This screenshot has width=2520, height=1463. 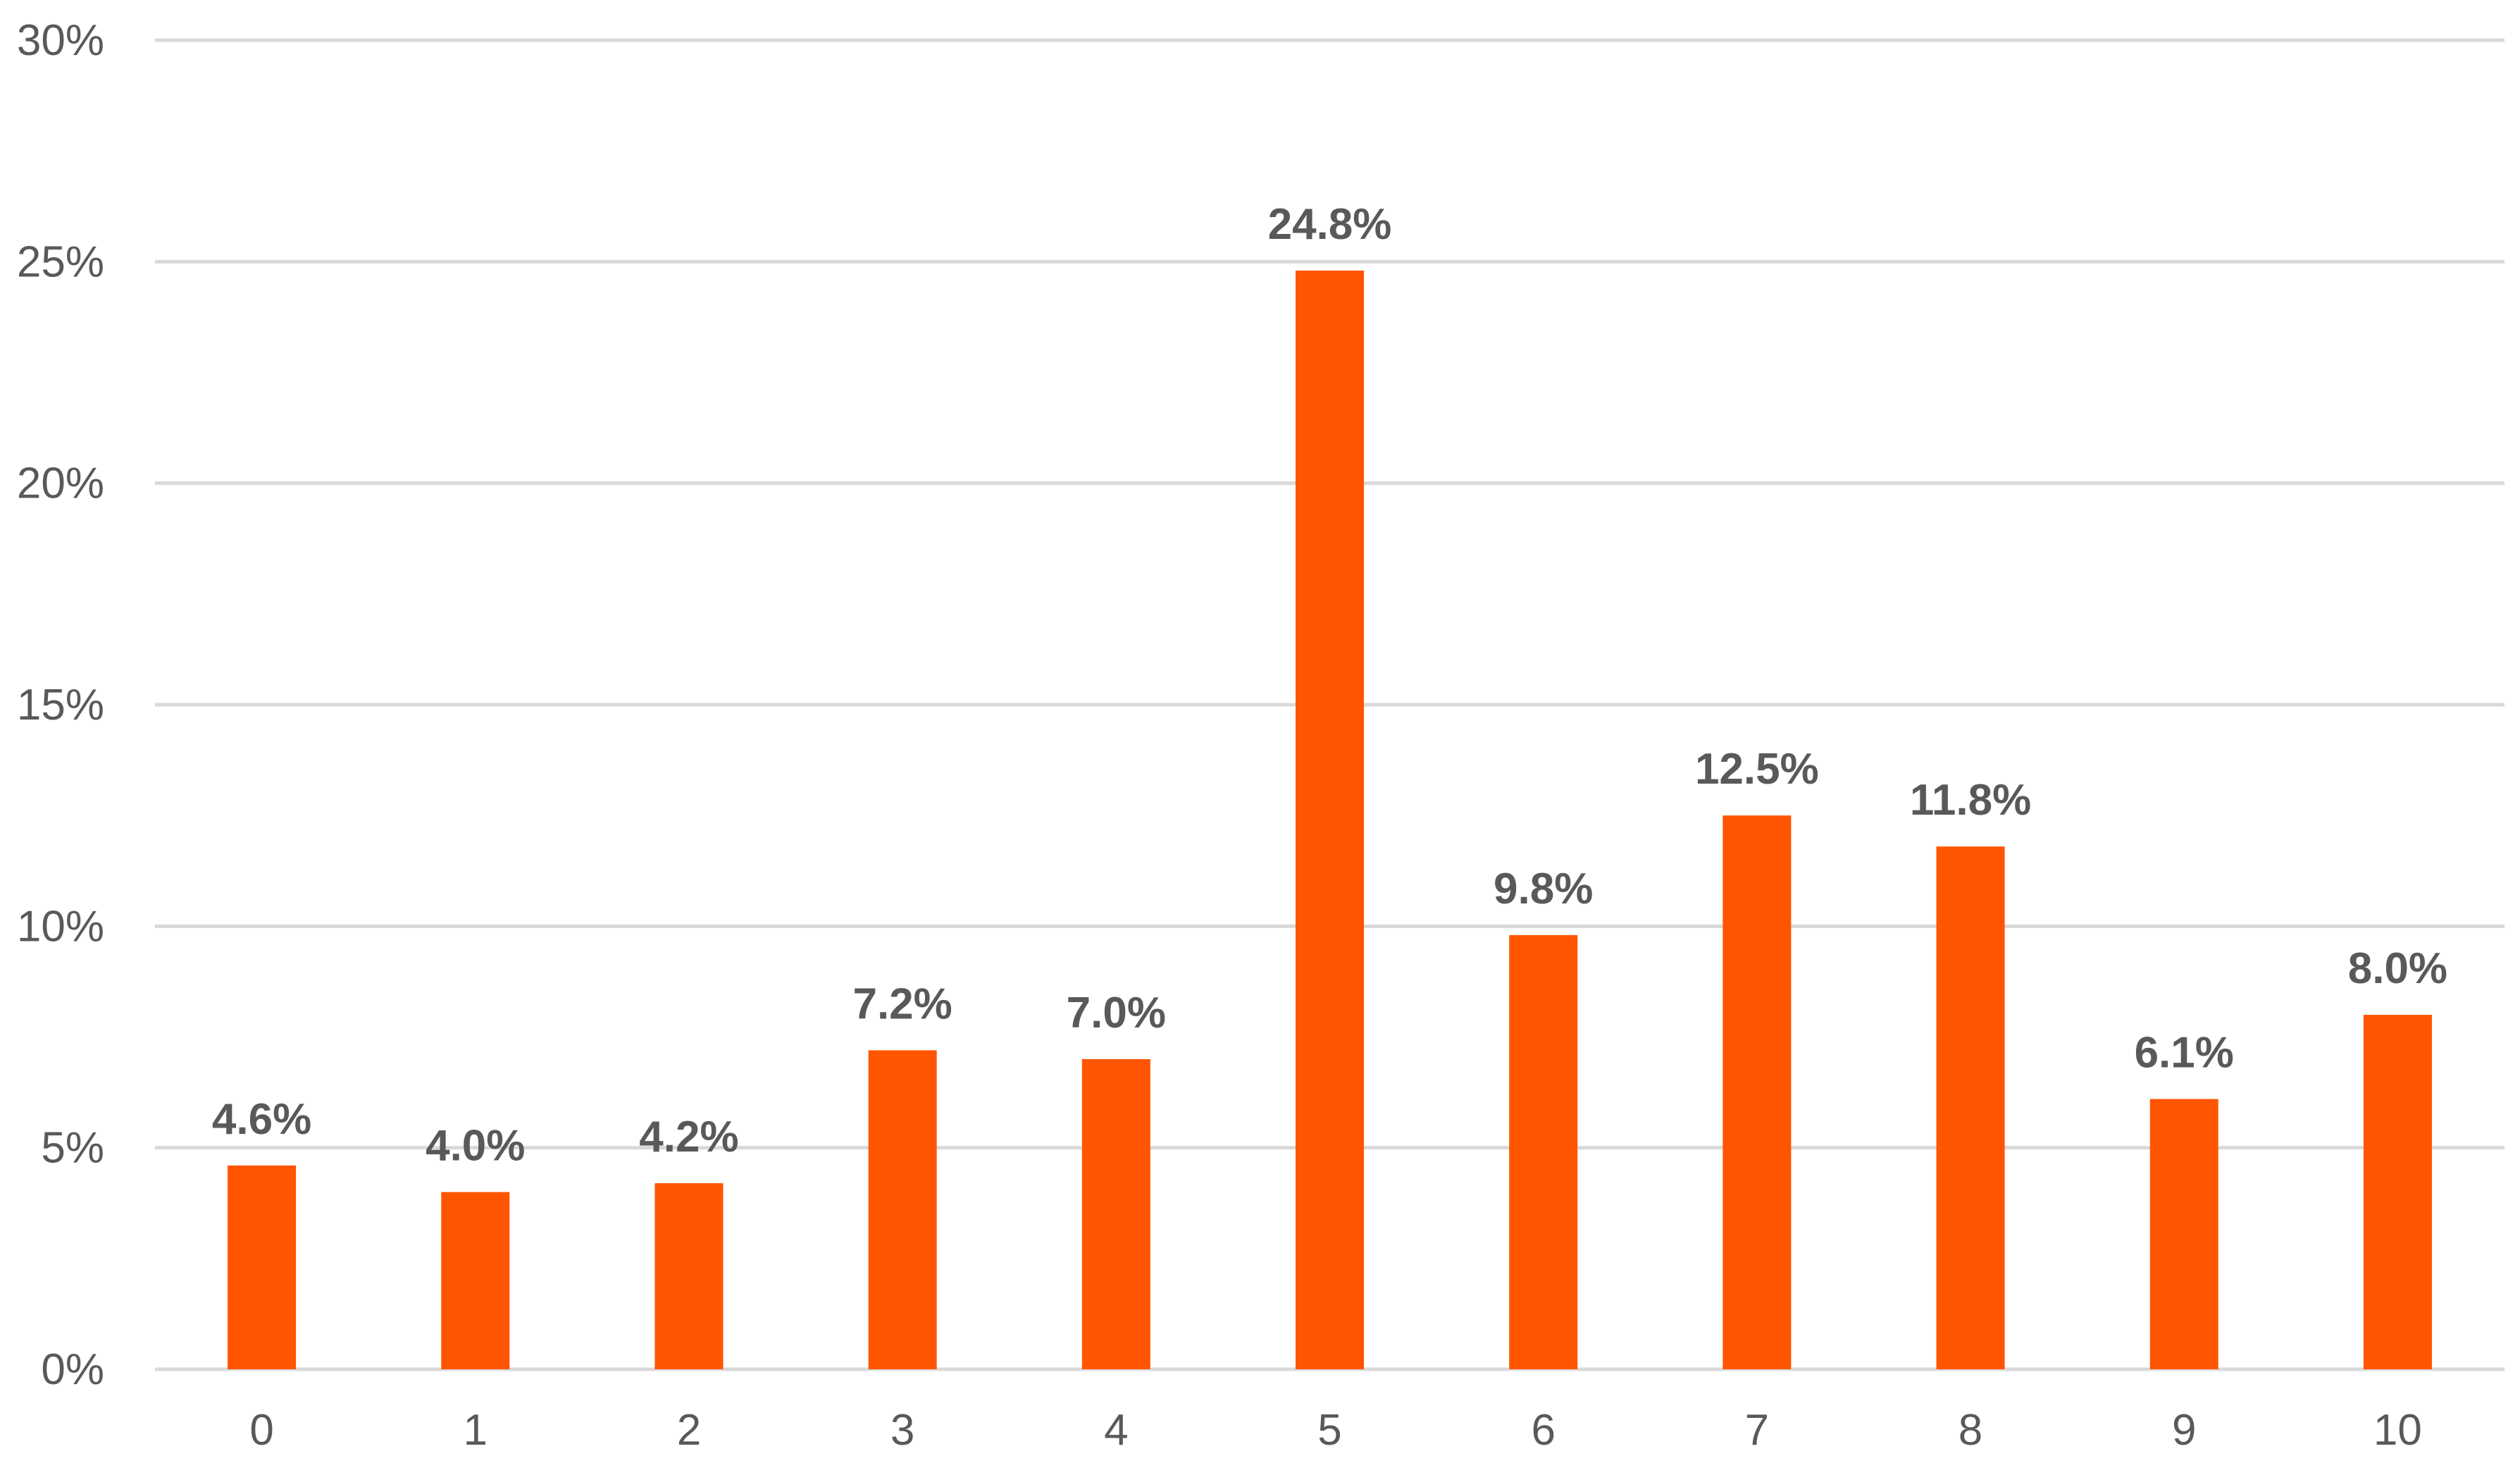 What do you see at coordinates (2184, 1431) in the screenshot?
I see `x-tick-label-9: 9` at bounding box center [2184, 1431].